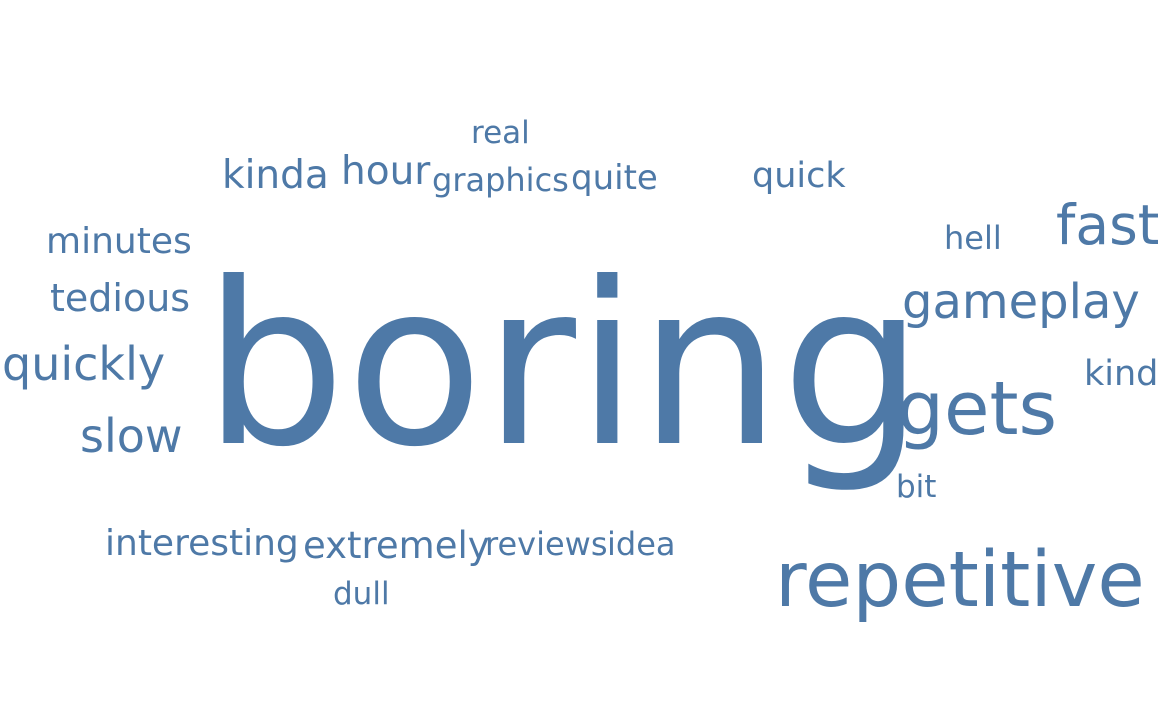 This screenshot has width=1165, height=720. Describe the element at coordinates (120, 297) in the screenshot. I see `word-tedious: tedious` at that location.